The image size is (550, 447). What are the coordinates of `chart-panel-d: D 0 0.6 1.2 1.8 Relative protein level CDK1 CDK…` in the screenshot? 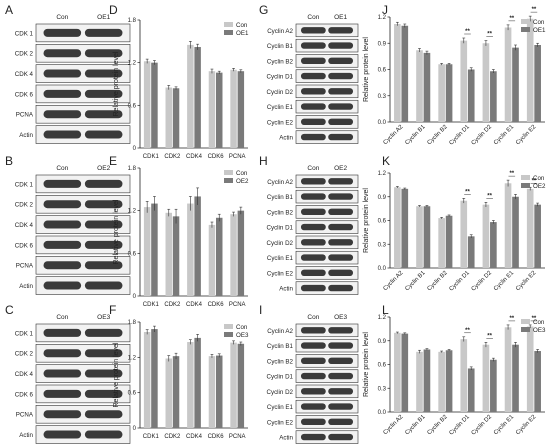 It's located at (179, 81).